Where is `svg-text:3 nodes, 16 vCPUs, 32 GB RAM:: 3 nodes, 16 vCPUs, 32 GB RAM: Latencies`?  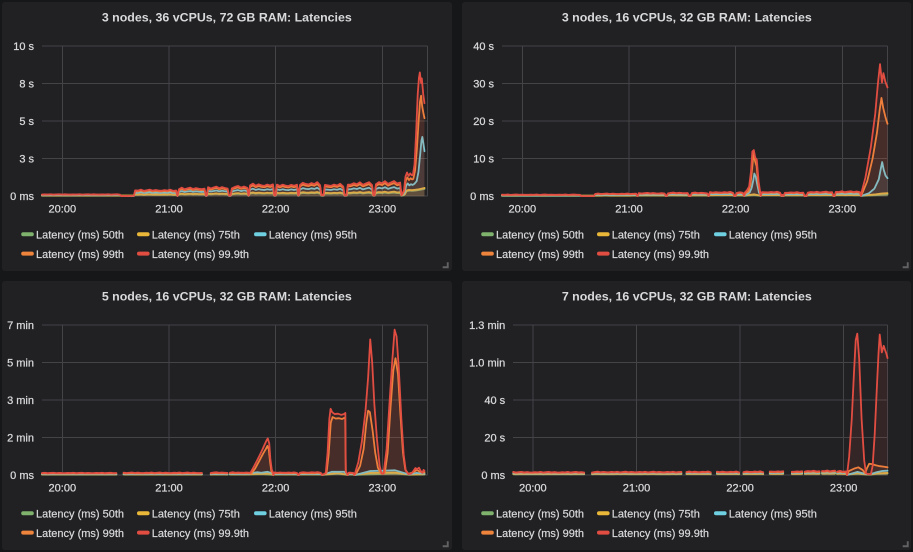 svg-text:3 nodes, 16 vCPUs, 32 GB RAM:: 3 nodes, 16 vCPUs, 32 GB RAM: Latencies is located at coordinates (686, 18).